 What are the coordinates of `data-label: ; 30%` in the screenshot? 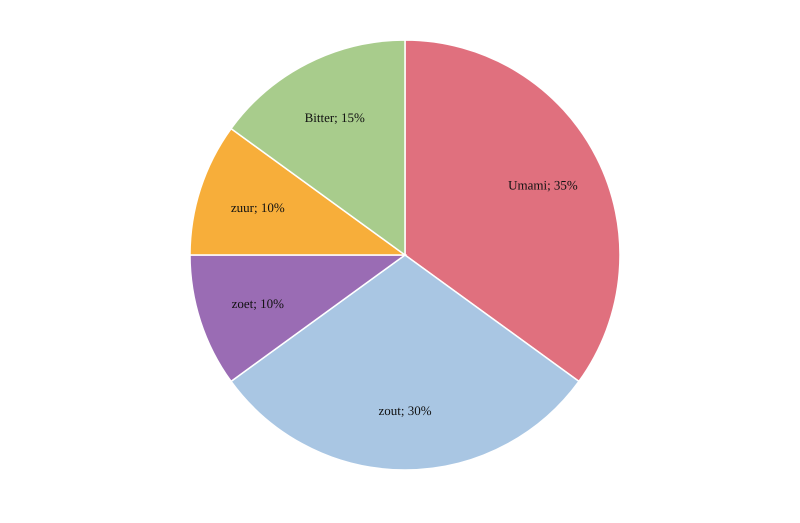 It's located at (416, 410).